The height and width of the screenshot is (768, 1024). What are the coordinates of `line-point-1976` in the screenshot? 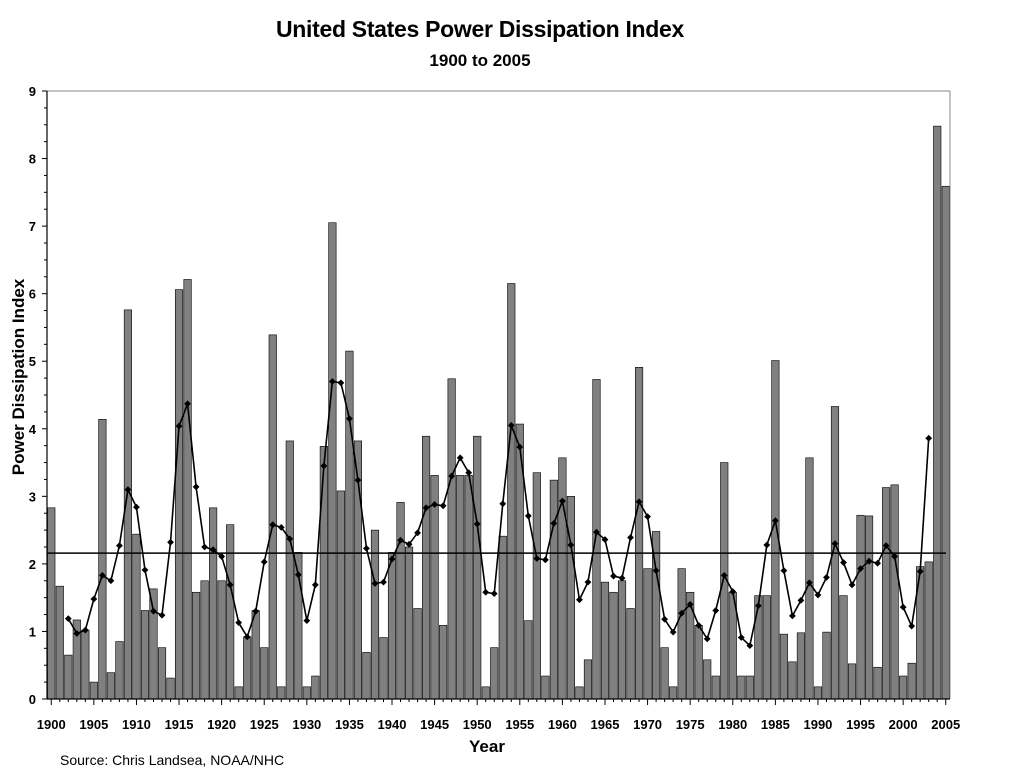 It's located at (699, 625).